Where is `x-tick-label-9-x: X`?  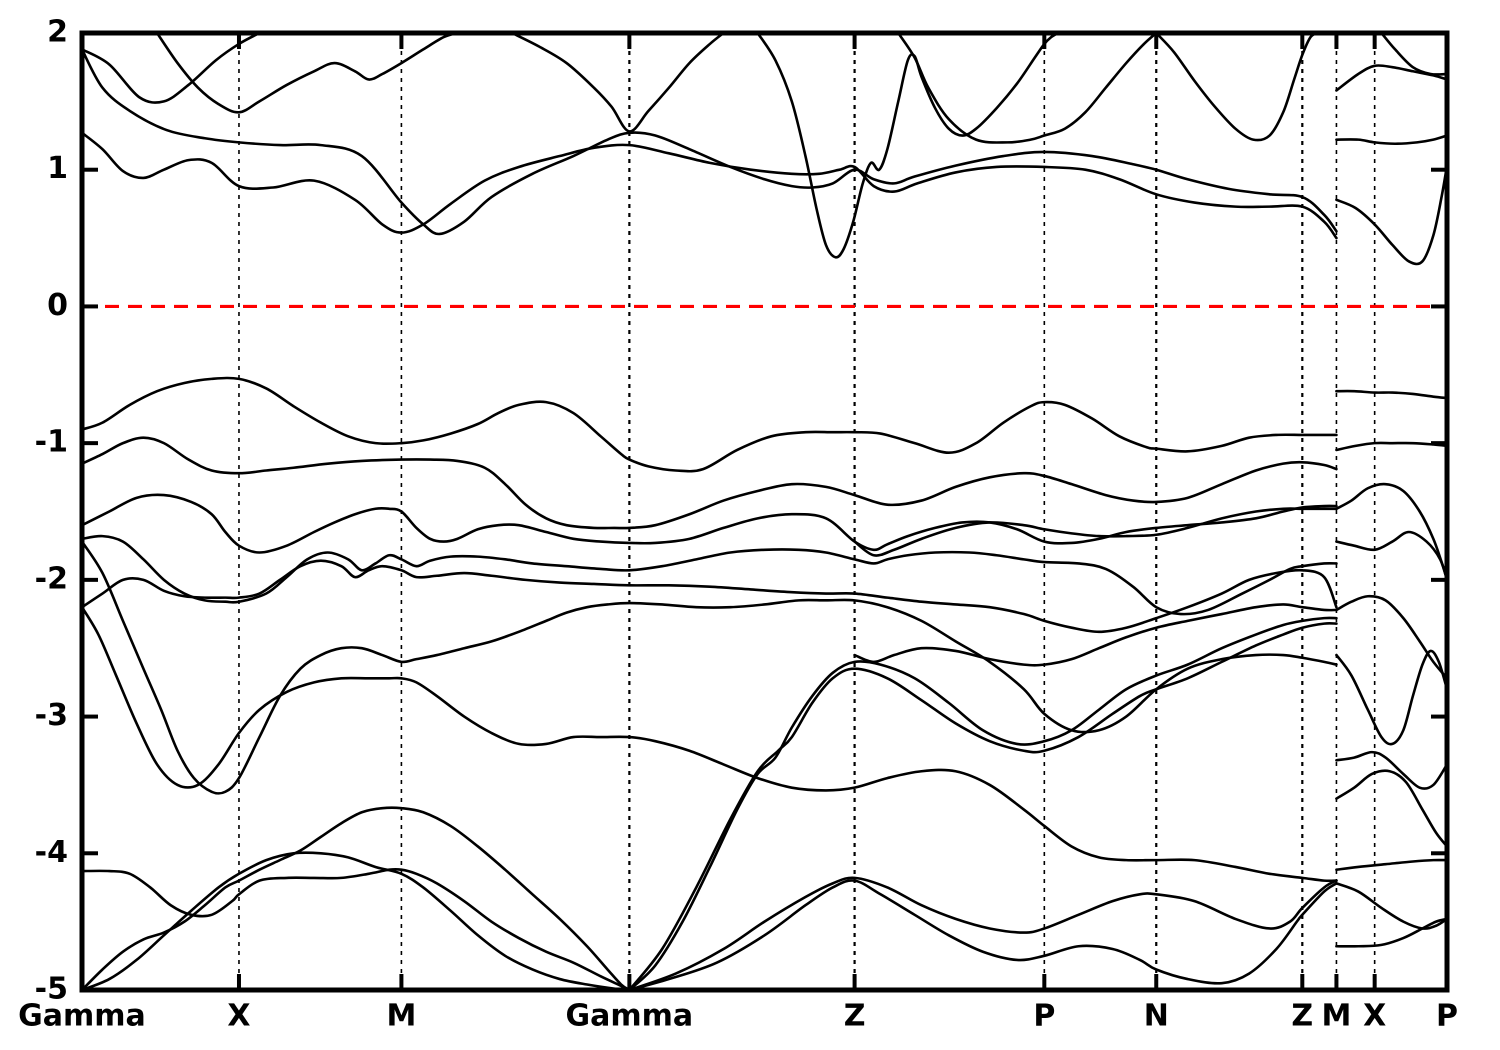 x-tick-label-9-x: X is located at coordinates (1374, 1016).